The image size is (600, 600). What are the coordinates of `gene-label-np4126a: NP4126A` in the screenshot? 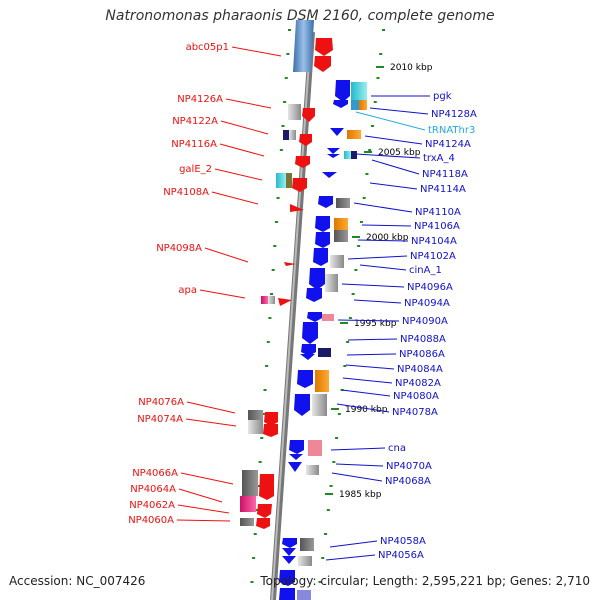 It's located at (200, 99).